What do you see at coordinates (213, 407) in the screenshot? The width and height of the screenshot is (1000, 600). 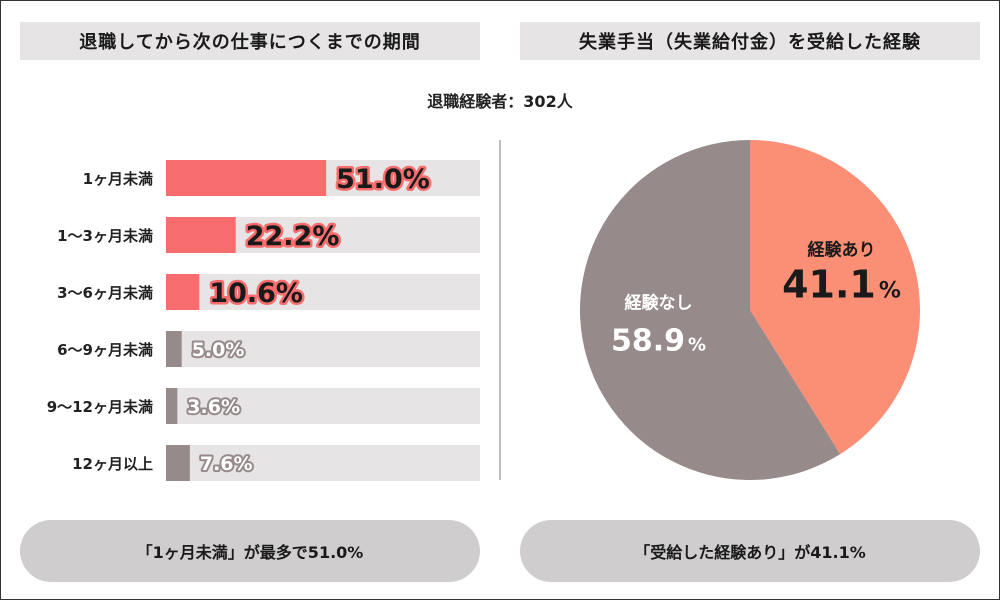 I see `value-label: 3.6%` at bounding box center [213, 407].